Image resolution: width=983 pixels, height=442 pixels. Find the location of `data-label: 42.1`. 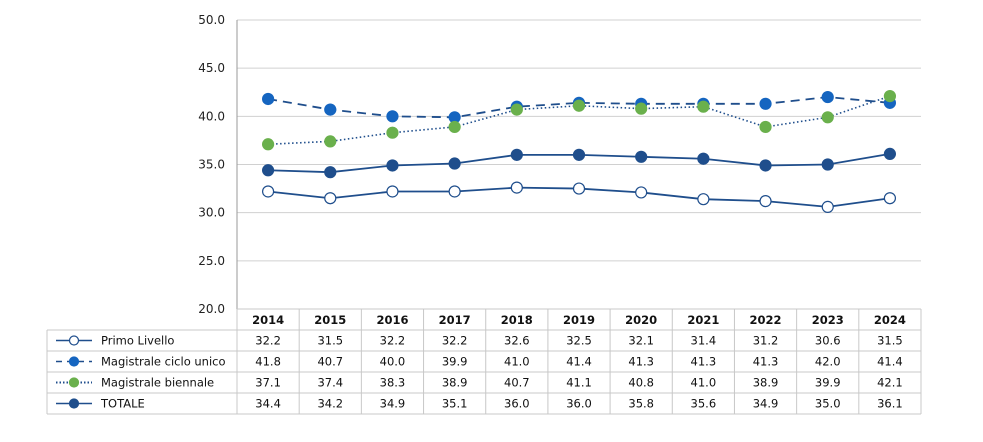

data-label: 42.1 is located at coordinates (890, 383).